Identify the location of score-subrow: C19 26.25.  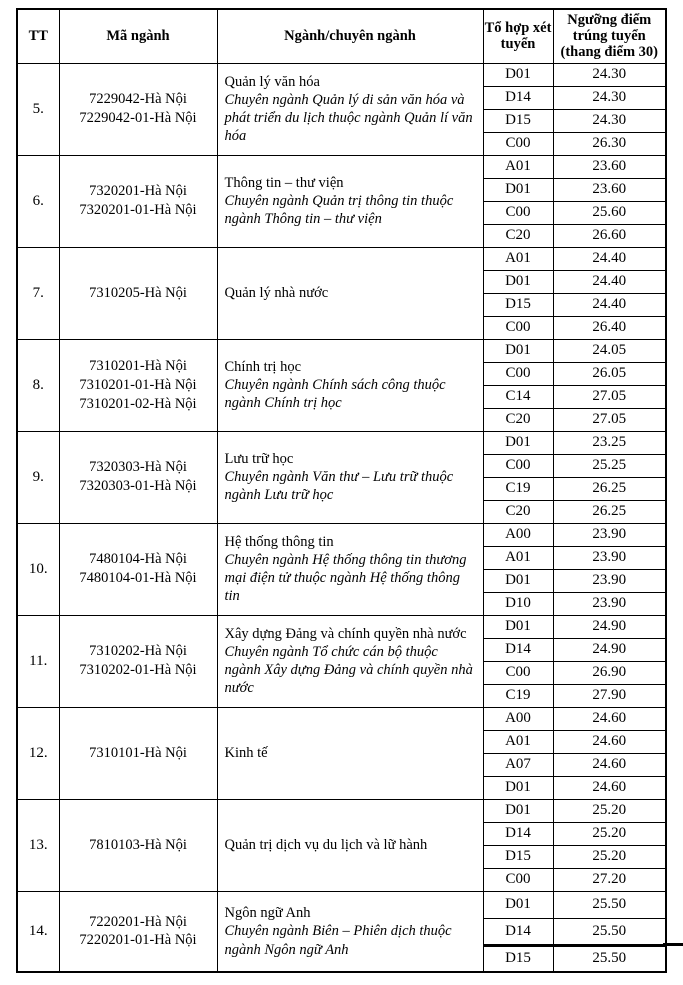
(342, 488).